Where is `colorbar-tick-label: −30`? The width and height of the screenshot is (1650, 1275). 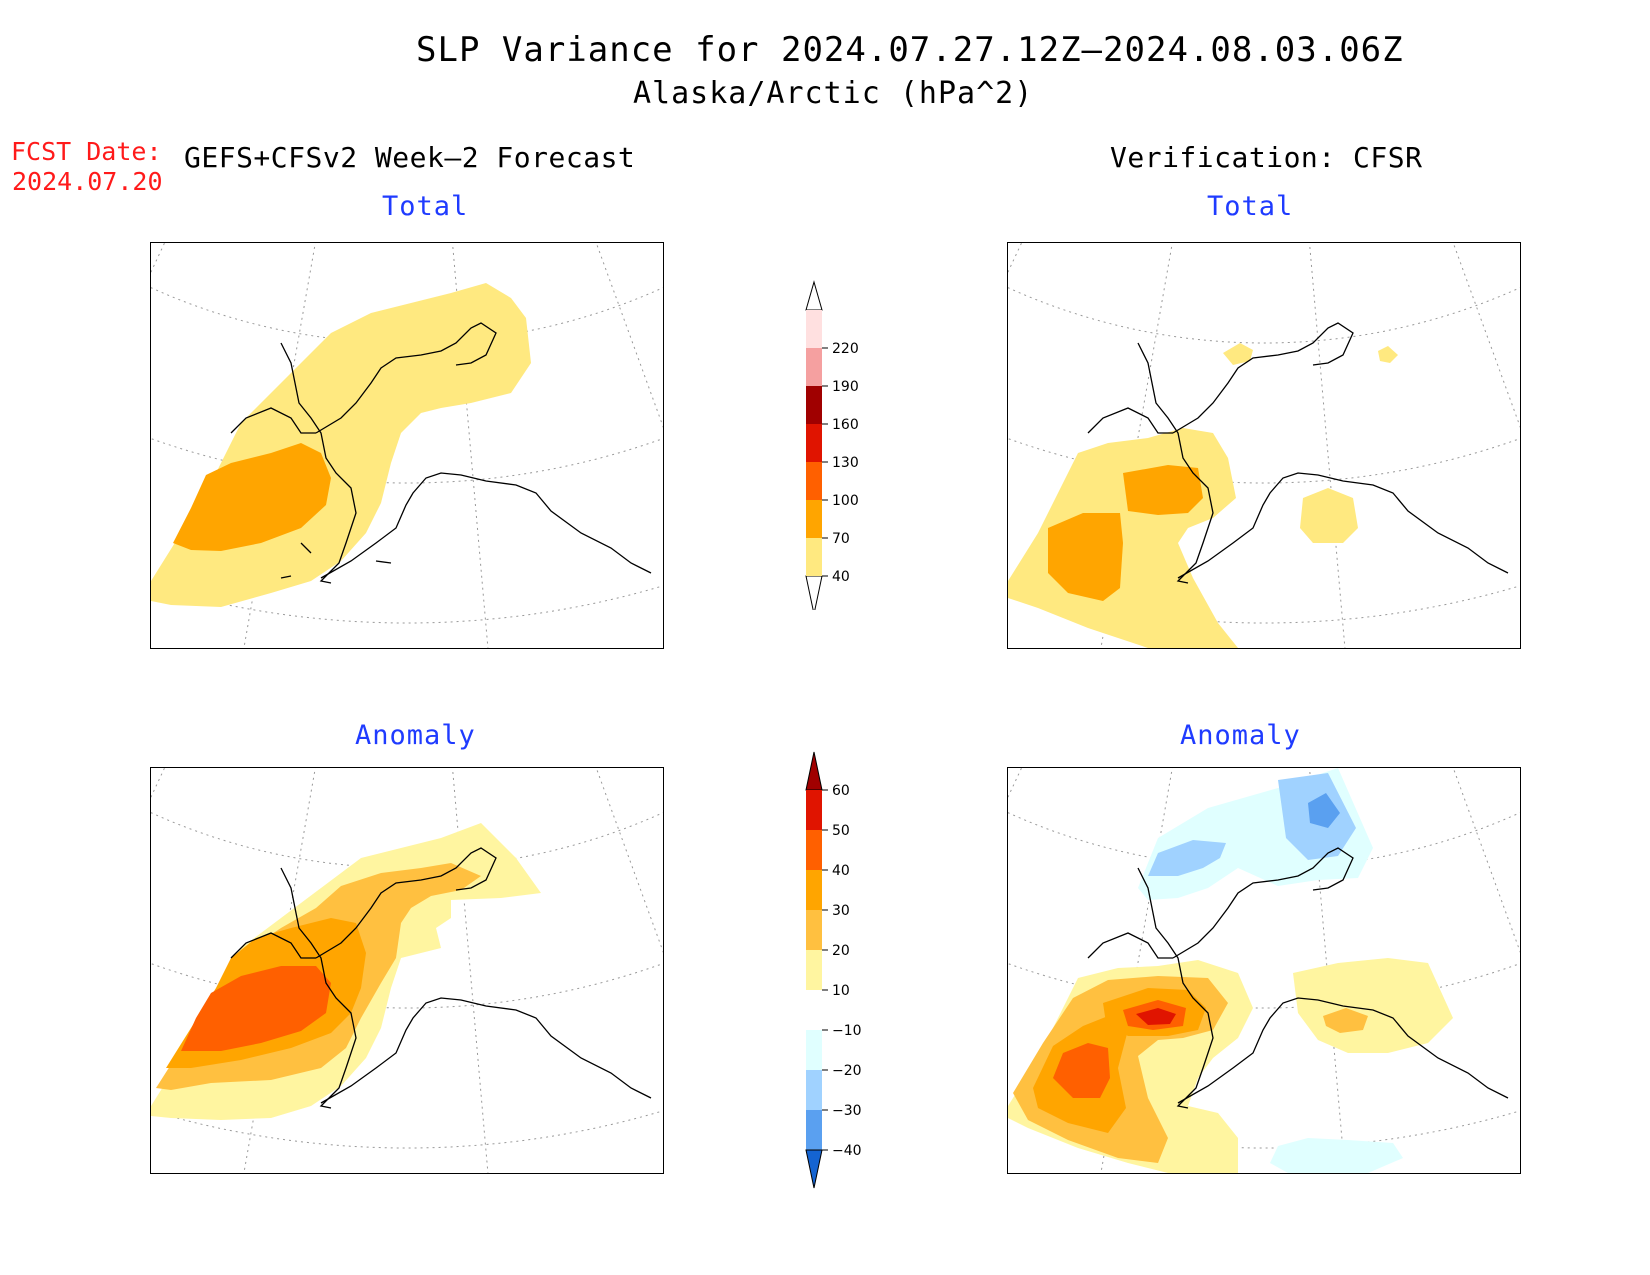 colorbar-tick-label: −30 is located at coordinates (847, 1111).